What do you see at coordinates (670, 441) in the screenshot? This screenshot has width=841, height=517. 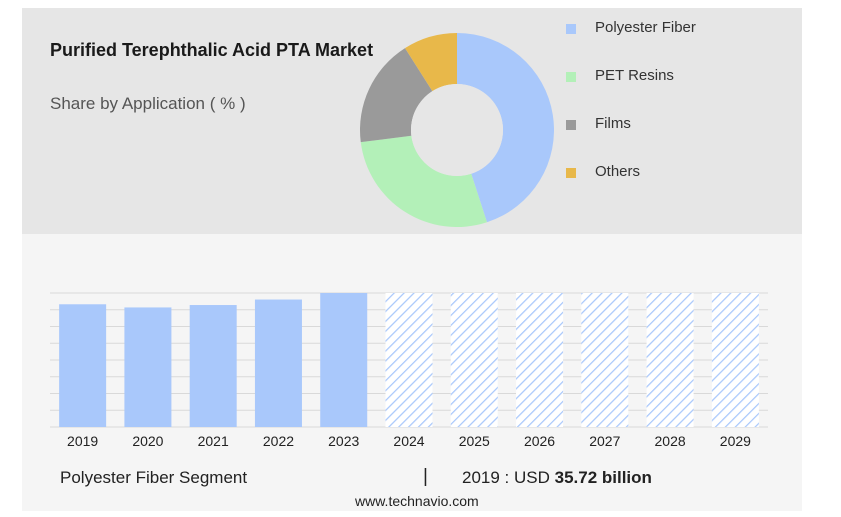 I see `x-tick-label-2028: 2028` at bounding box center [670, 441].